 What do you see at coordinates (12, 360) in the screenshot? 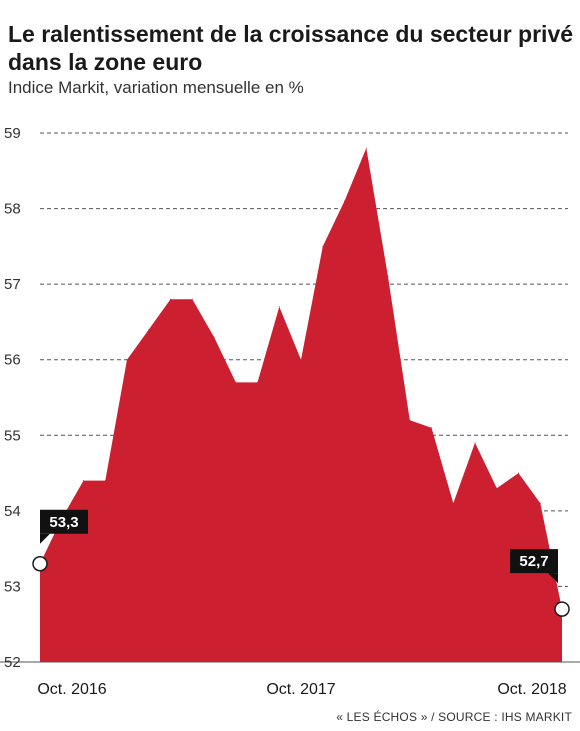
I see `y-tick-label: 56` at bounding box center [12, 360].